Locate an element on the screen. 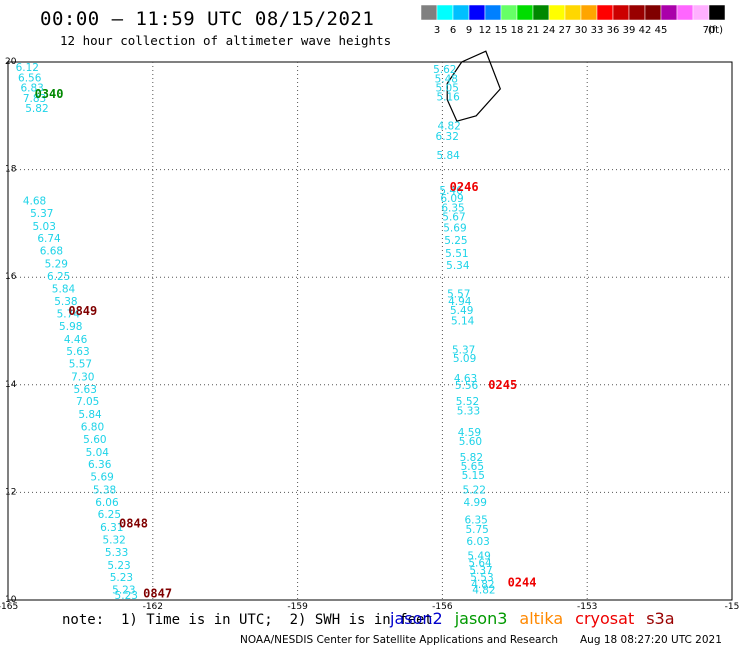  color-scale-label: 15 is located at coordinates (501, 30).